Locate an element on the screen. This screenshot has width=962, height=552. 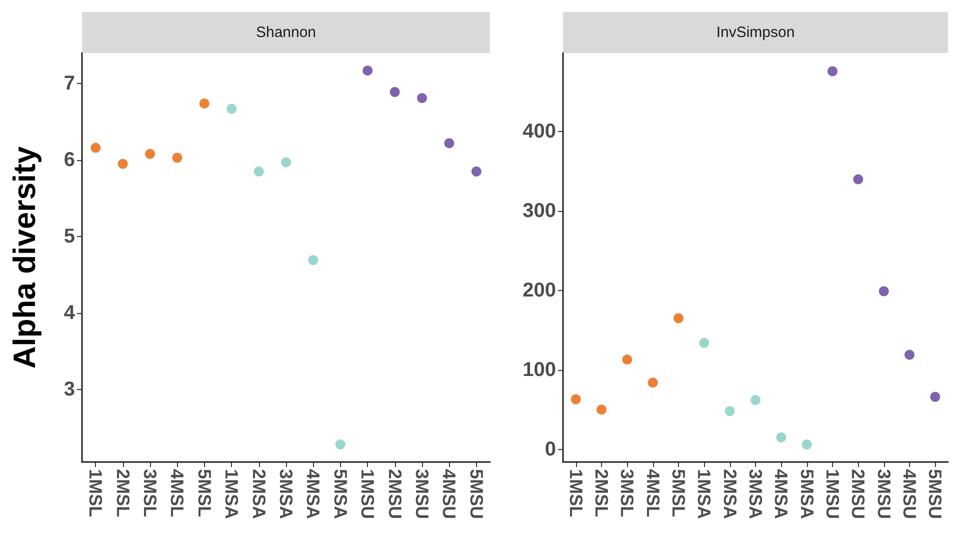
y-tick-label: 4 is located at coordinates (70, 313).